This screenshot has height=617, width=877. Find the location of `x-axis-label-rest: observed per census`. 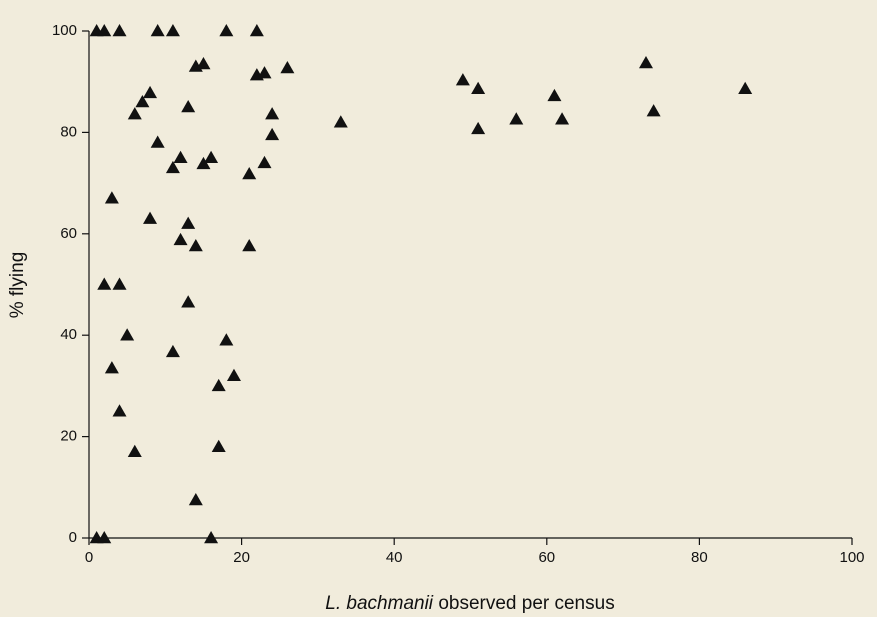

x-axis-label-rest: observed per census is located at coordinates (526, 603).